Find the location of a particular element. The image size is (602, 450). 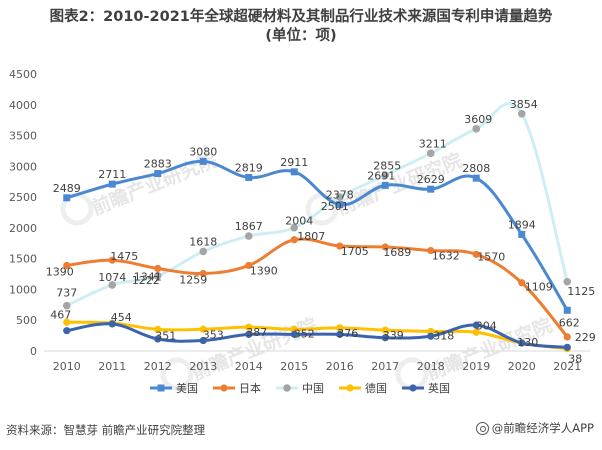

data-label: 2691 is located at coordinates (381, 175).